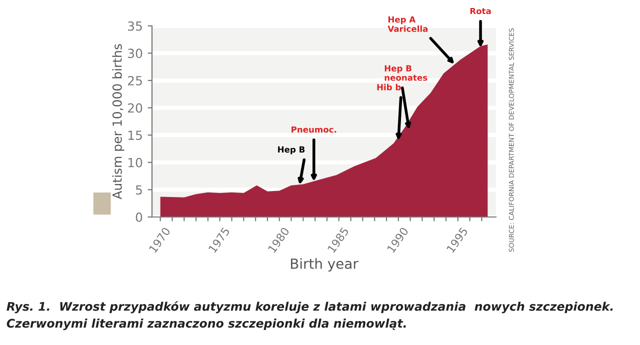 This screenshot has height=345, width=640. Describe the element at coordinates (118, 122) in the screenshot. I see `y-axis-title: Autism per 10,000 births` at that location.